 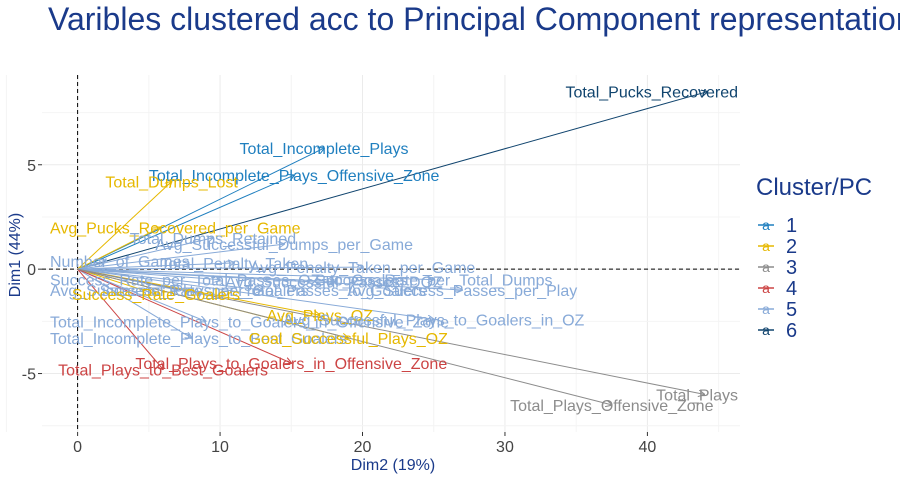 What do you see at coordinates (163, 370) in the screenshot?
I see `variable-label: Total_Plays_to_Best_Goalers` at bounding box center [163, 370].